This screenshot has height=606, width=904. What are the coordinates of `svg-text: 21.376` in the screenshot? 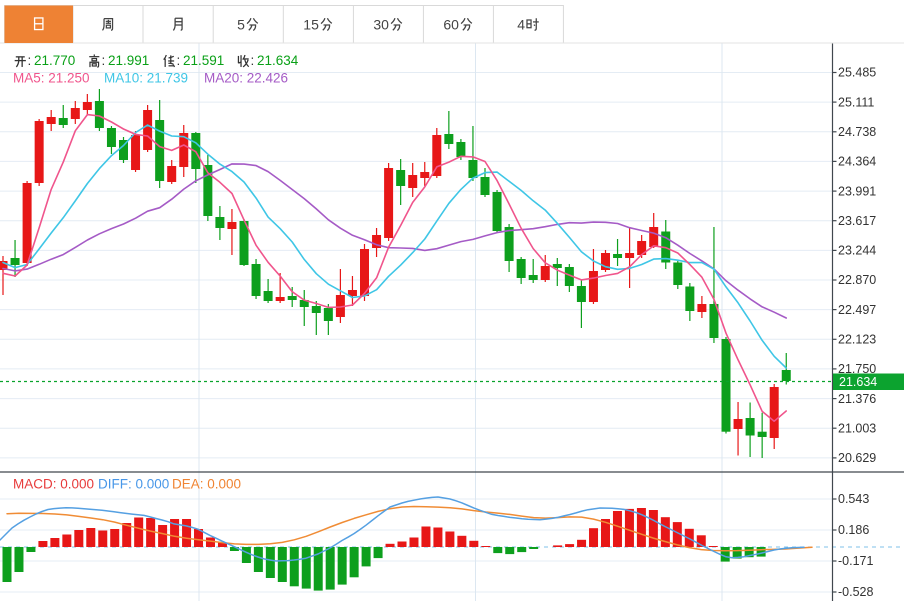 It's located at (857, 399).